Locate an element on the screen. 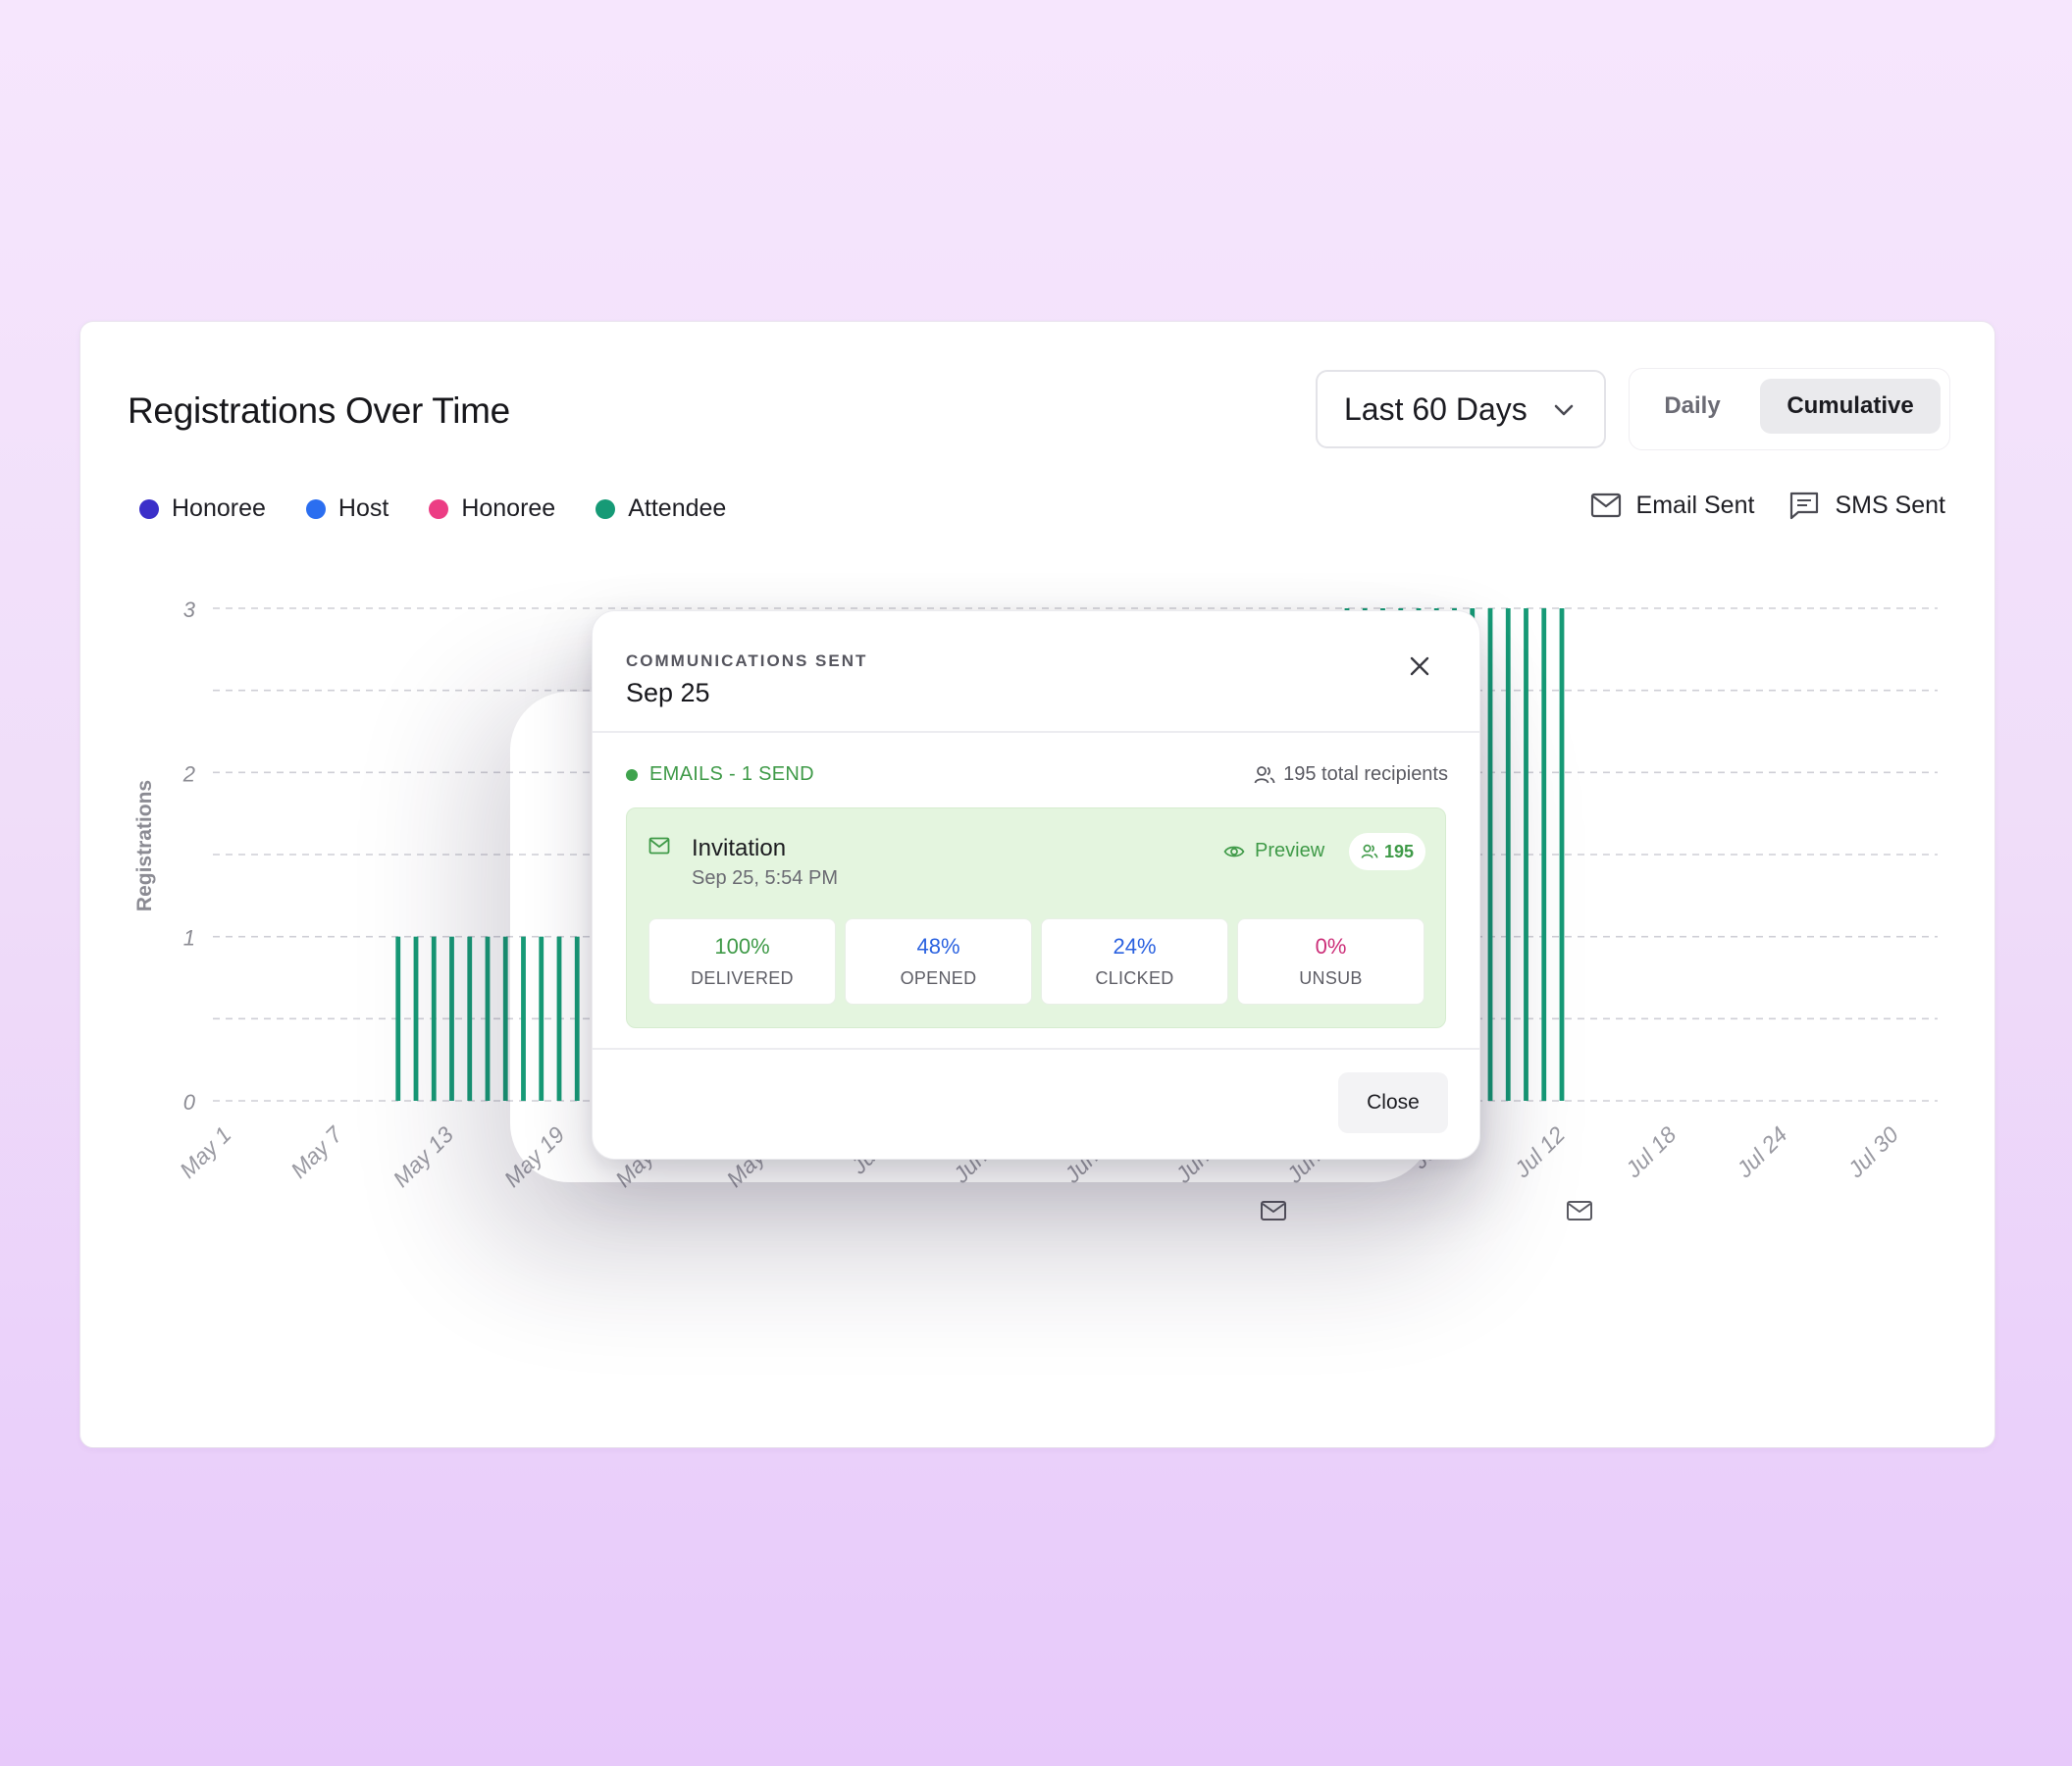 The image size is (2072, 1766). x-tick-label: Jul 24 is located at coordinates (1761, 1151).